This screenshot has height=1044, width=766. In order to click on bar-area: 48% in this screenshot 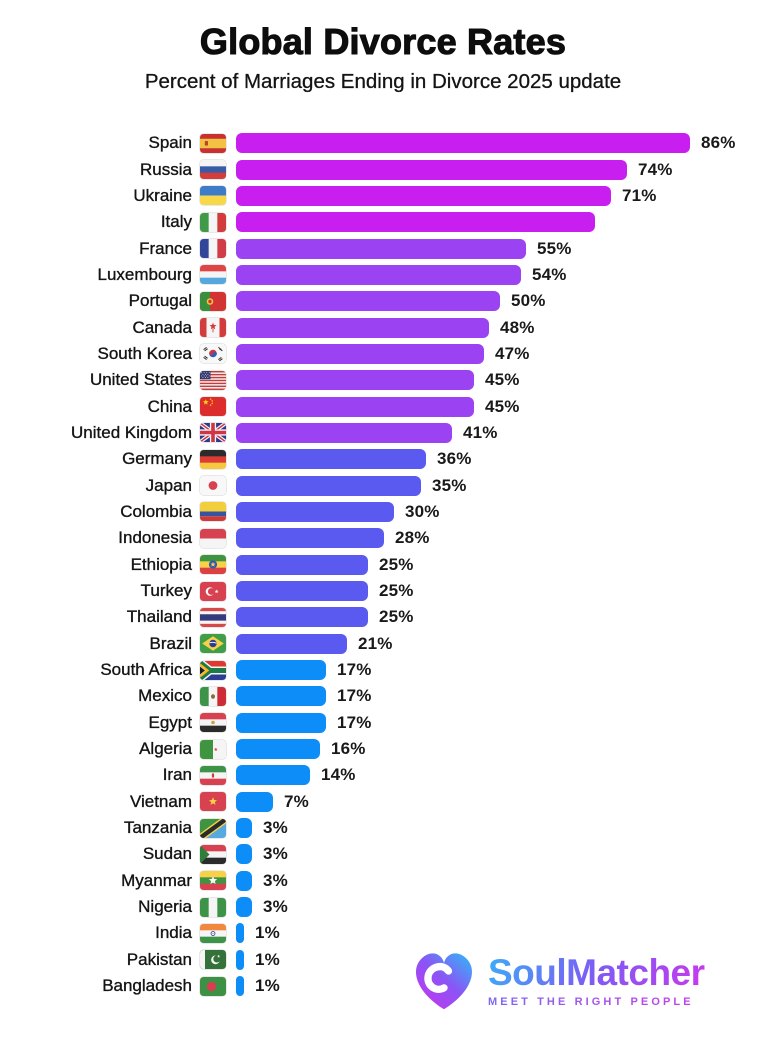, I will do `click(501, 327)`.